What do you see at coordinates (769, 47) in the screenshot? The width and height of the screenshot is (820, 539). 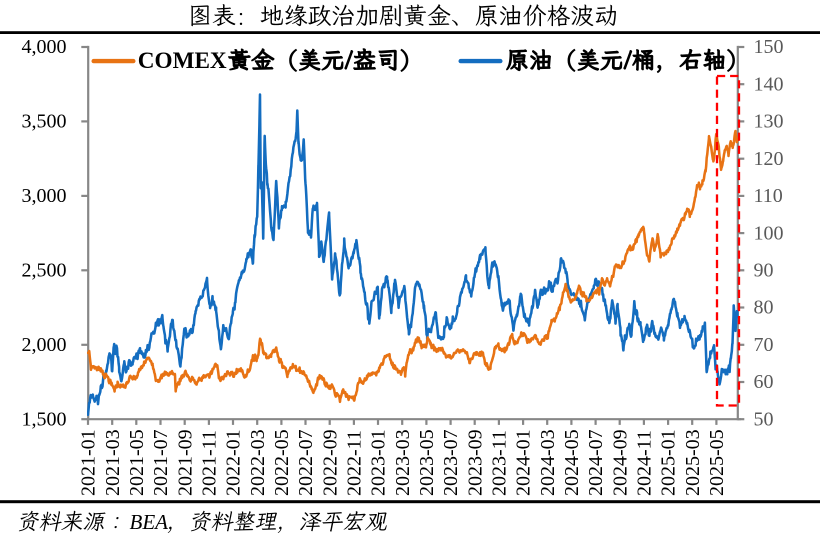 I see `svg-text: 150` at bounding box center [769, 47].